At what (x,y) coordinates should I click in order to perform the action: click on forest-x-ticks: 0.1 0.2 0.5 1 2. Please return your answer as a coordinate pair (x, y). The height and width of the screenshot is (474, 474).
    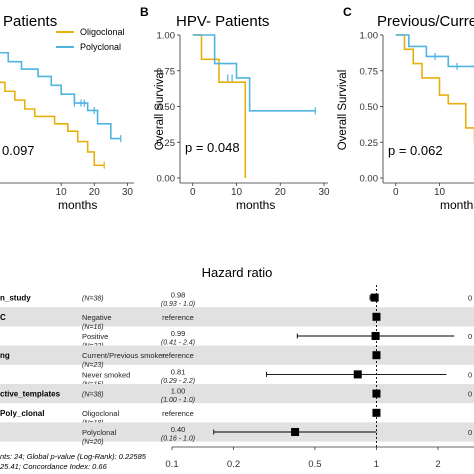
    Looking at the image, I should click on (303, 458).